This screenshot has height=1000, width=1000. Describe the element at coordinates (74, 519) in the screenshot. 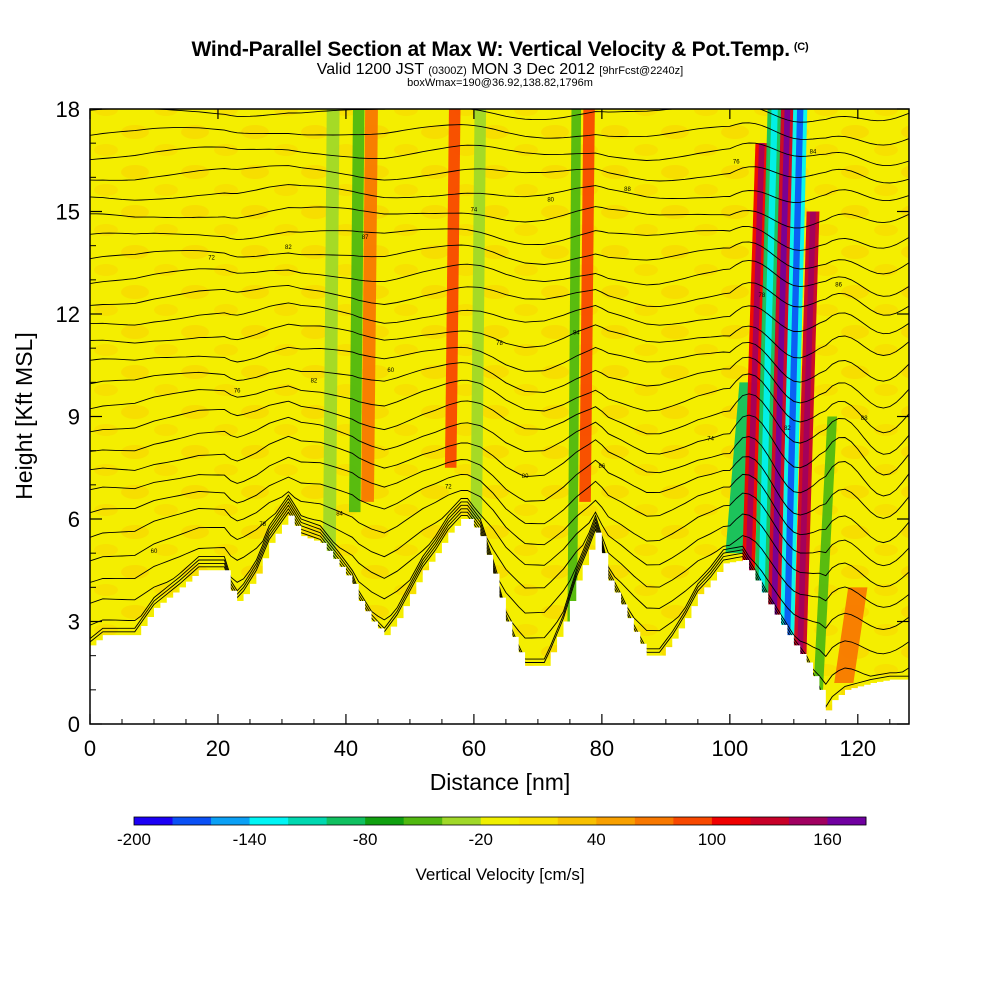

I see `y-tick-label: 6` at that location.